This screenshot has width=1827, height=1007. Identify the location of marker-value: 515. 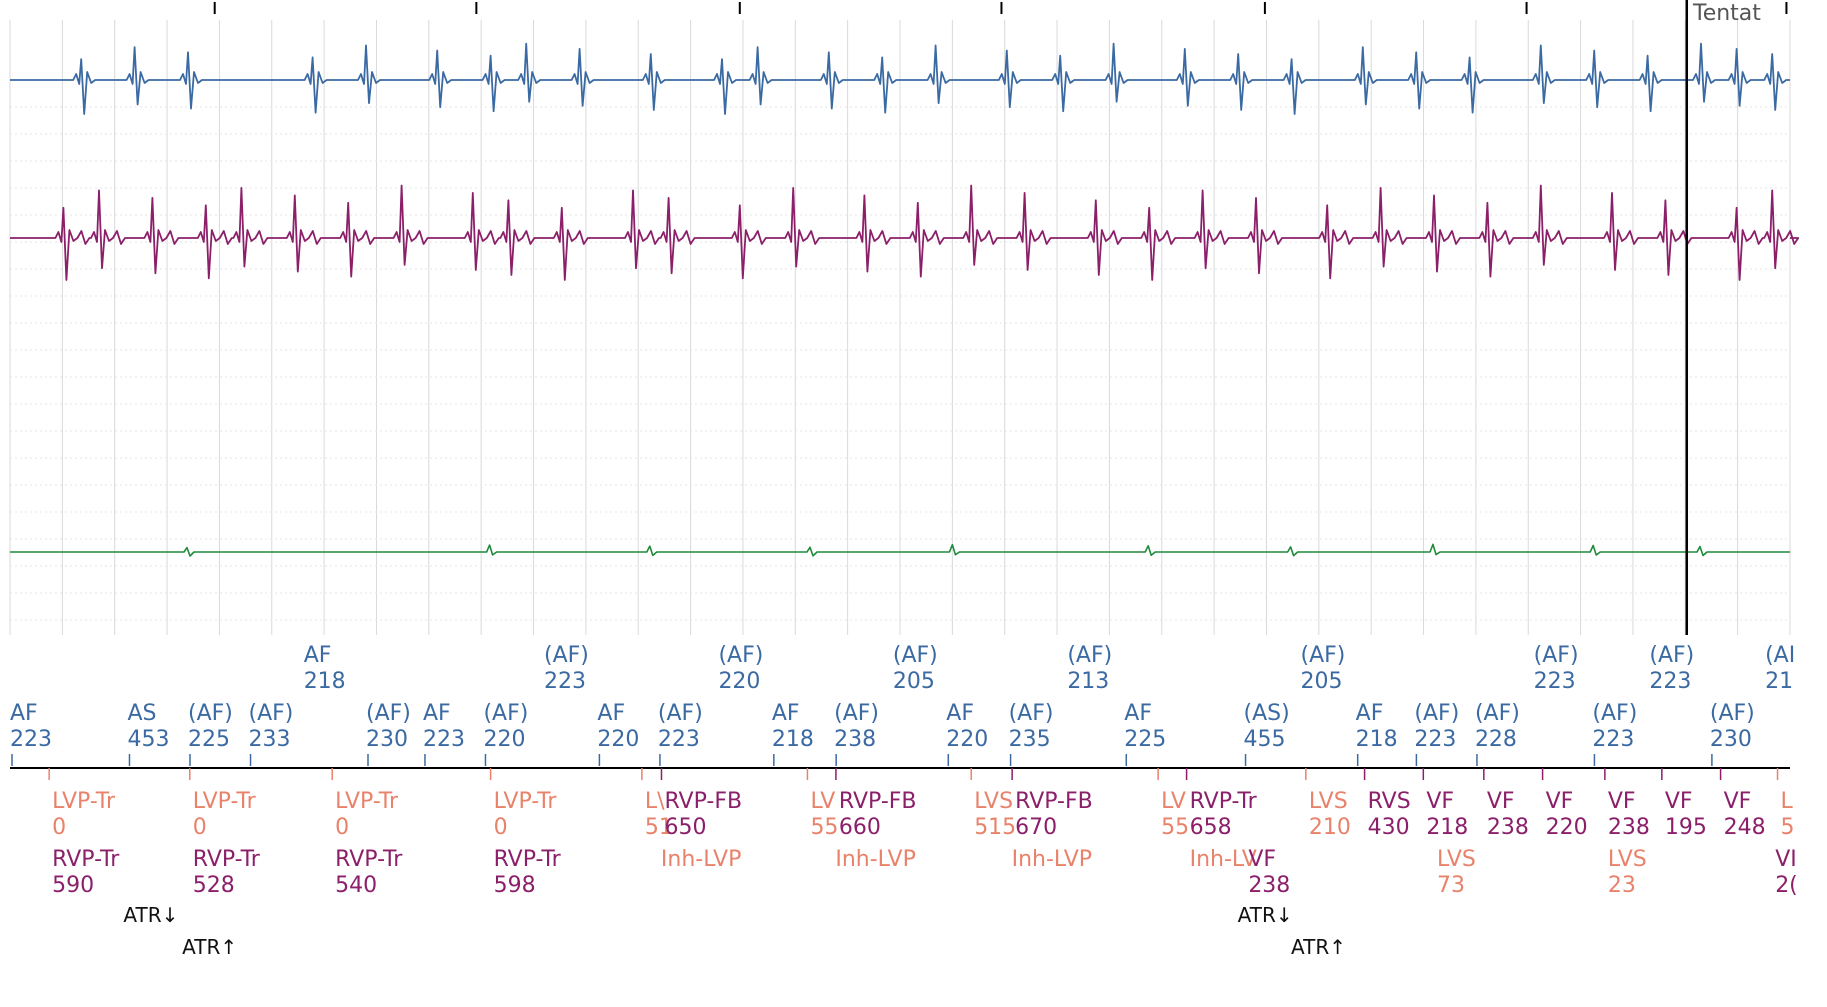
(995, 827).